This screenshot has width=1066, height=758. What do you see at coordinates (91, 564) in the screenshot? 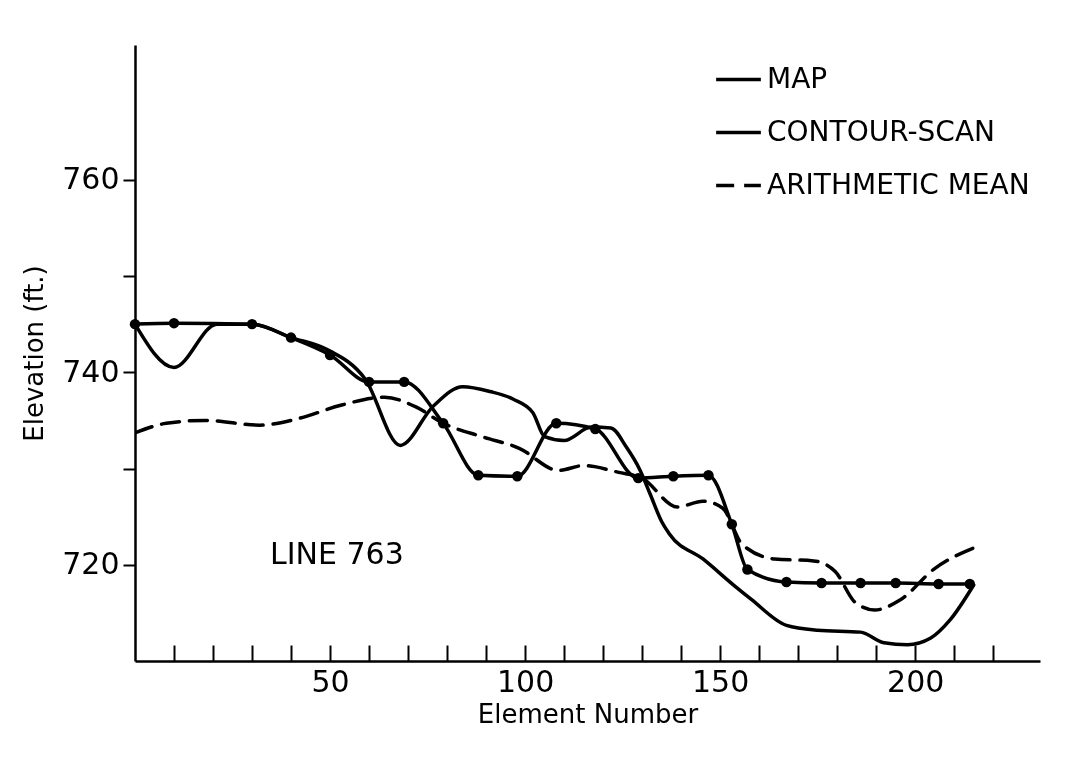
I see `y-tick-label: 720` at bounding box center [91, 564].